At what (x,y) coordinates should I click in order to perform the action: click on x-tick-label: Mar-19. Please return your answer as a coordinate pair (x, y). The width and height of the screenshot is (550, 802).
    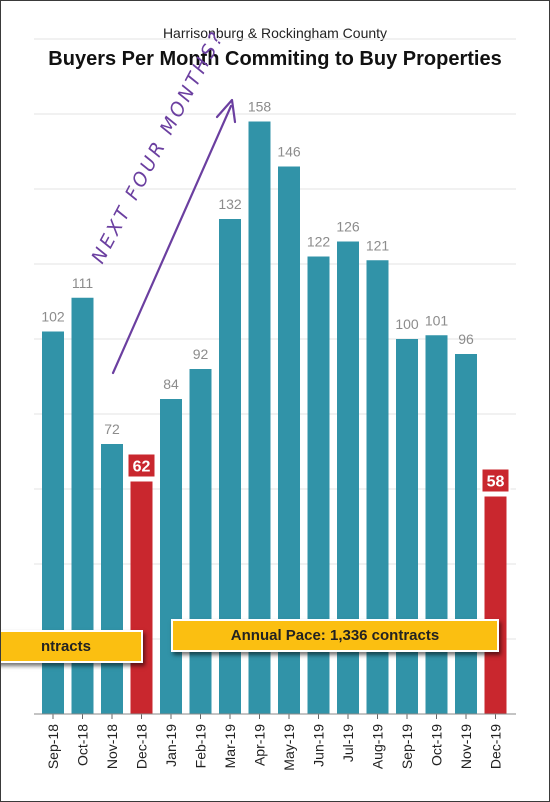
    Looking at the image, I should click on (230, 746).